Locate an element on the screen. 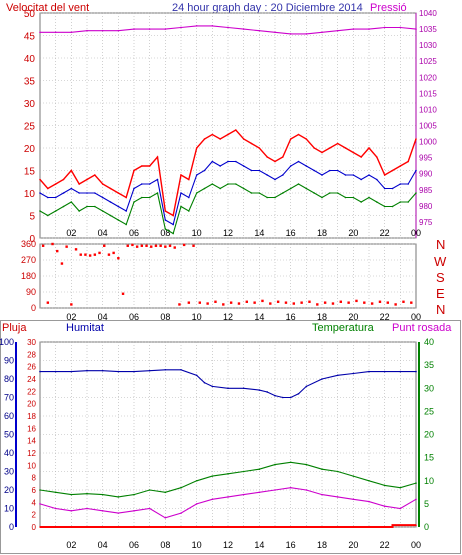 Image resolution: width=462 pixels, height=555 pixels. dir-x-tick-label: 00 is located at coordinates (416, 317).